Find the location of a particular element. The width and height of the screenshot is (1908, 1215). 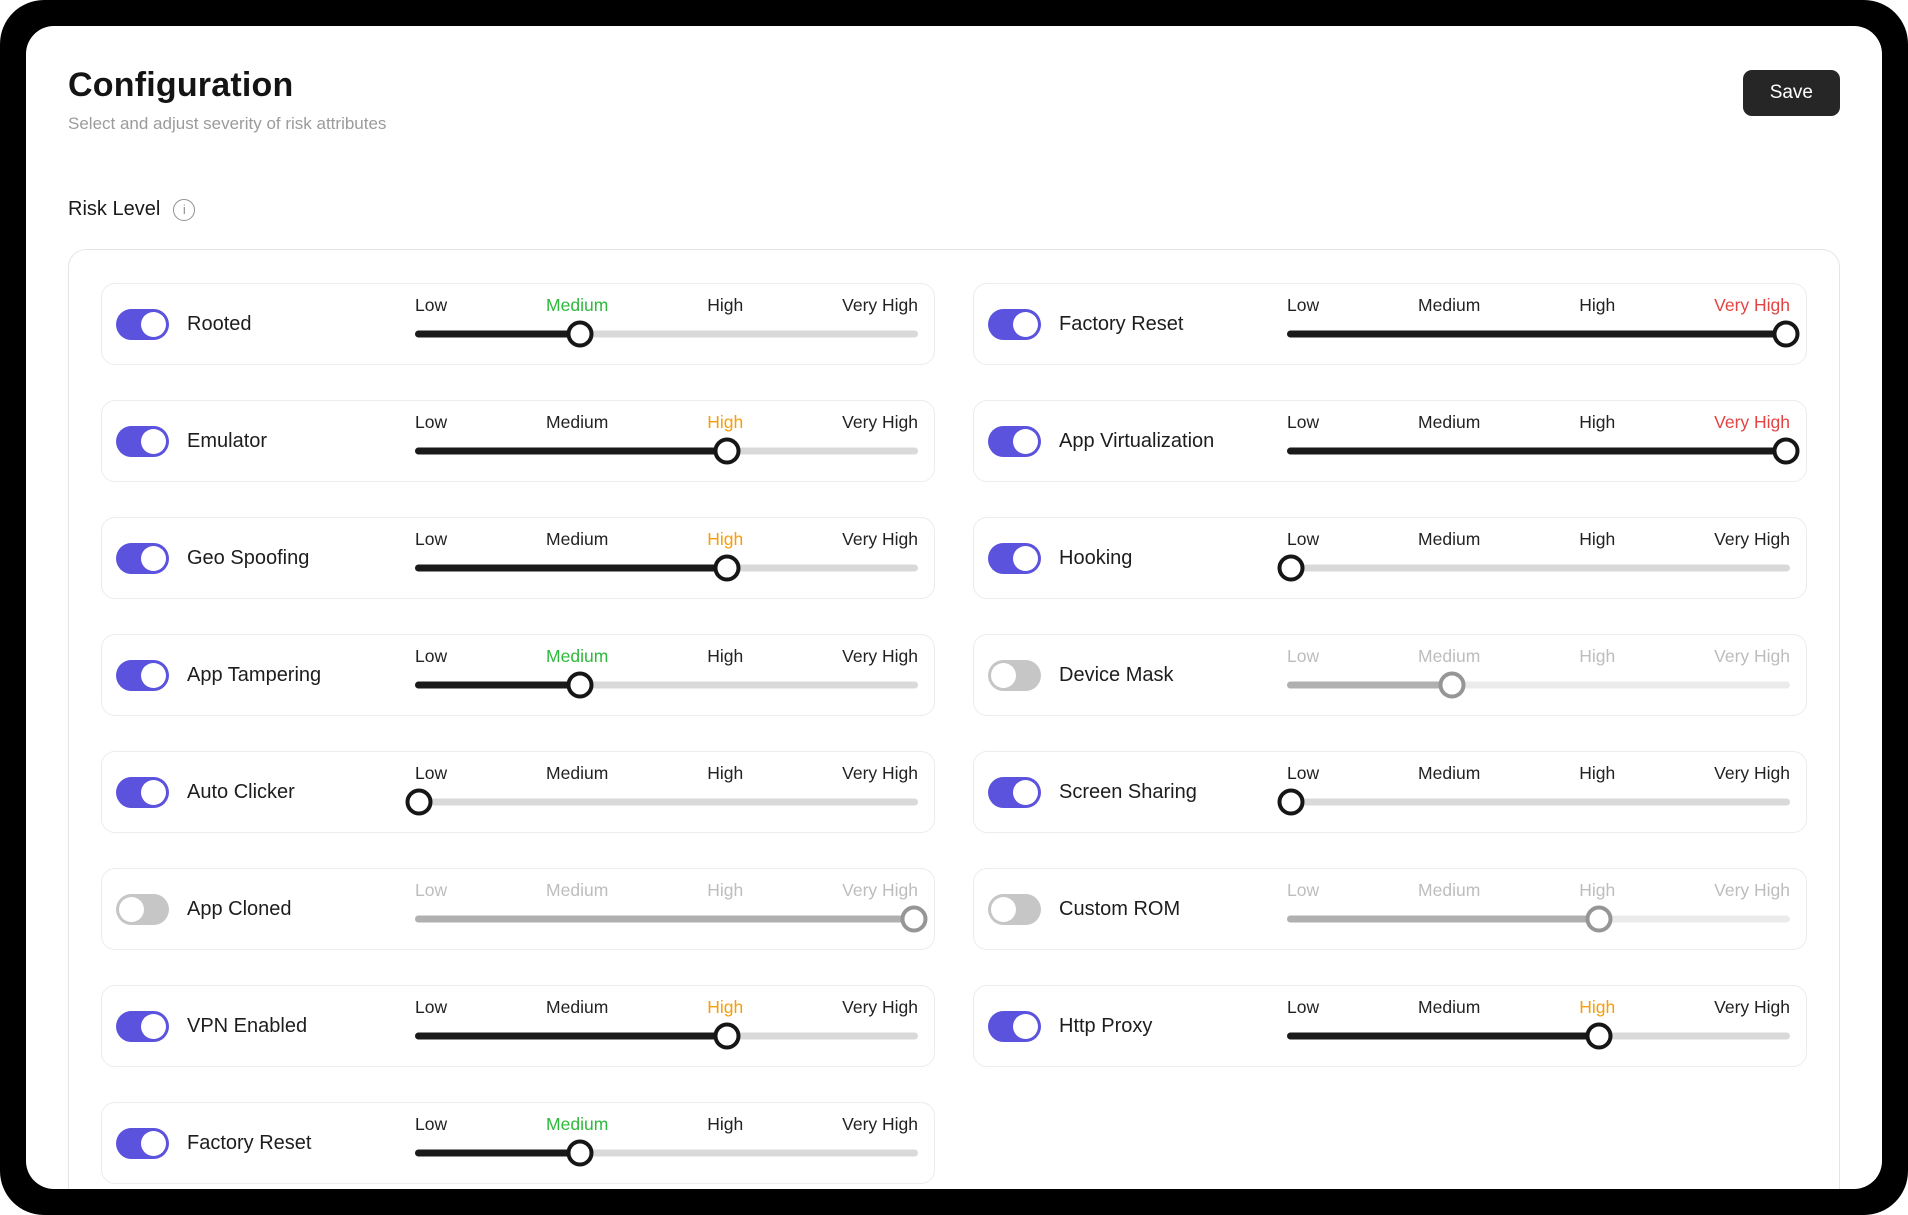

risk-name: App Tampering is located at coordinates (254, 674).